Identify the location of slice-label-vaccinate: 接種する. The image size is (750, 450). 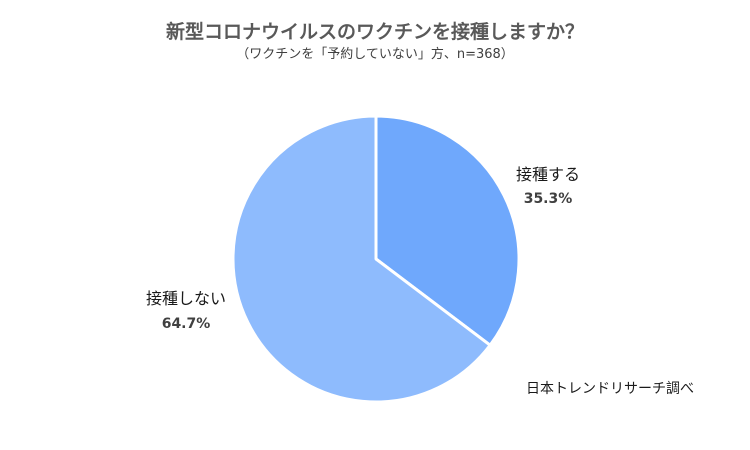
(548, 174).